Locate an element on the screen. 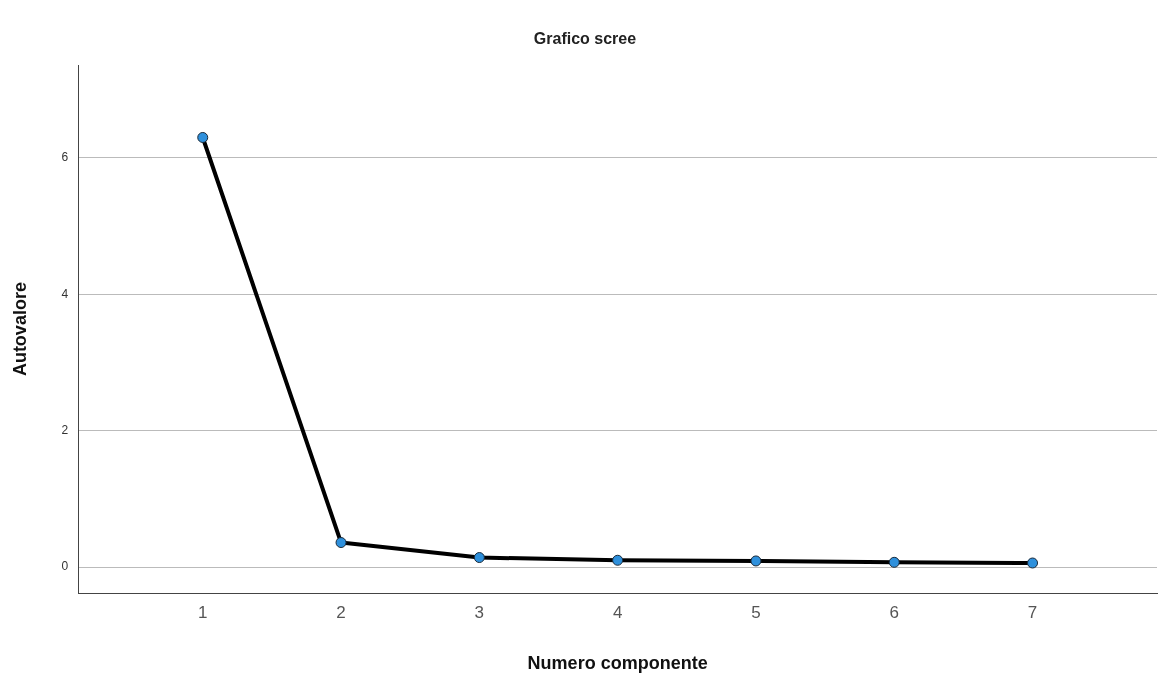 This screenshot has width=1163, height=693. x-tick-label: 3 is located at coordinates (479, 612).